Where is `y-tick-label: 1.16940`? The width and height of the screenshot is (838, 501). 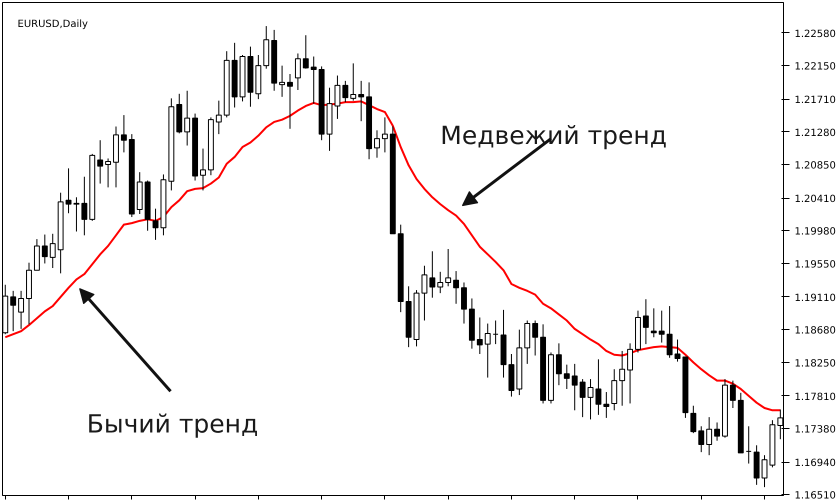 y-tick-label: 1.16940 is located at coordinates (815, 464).